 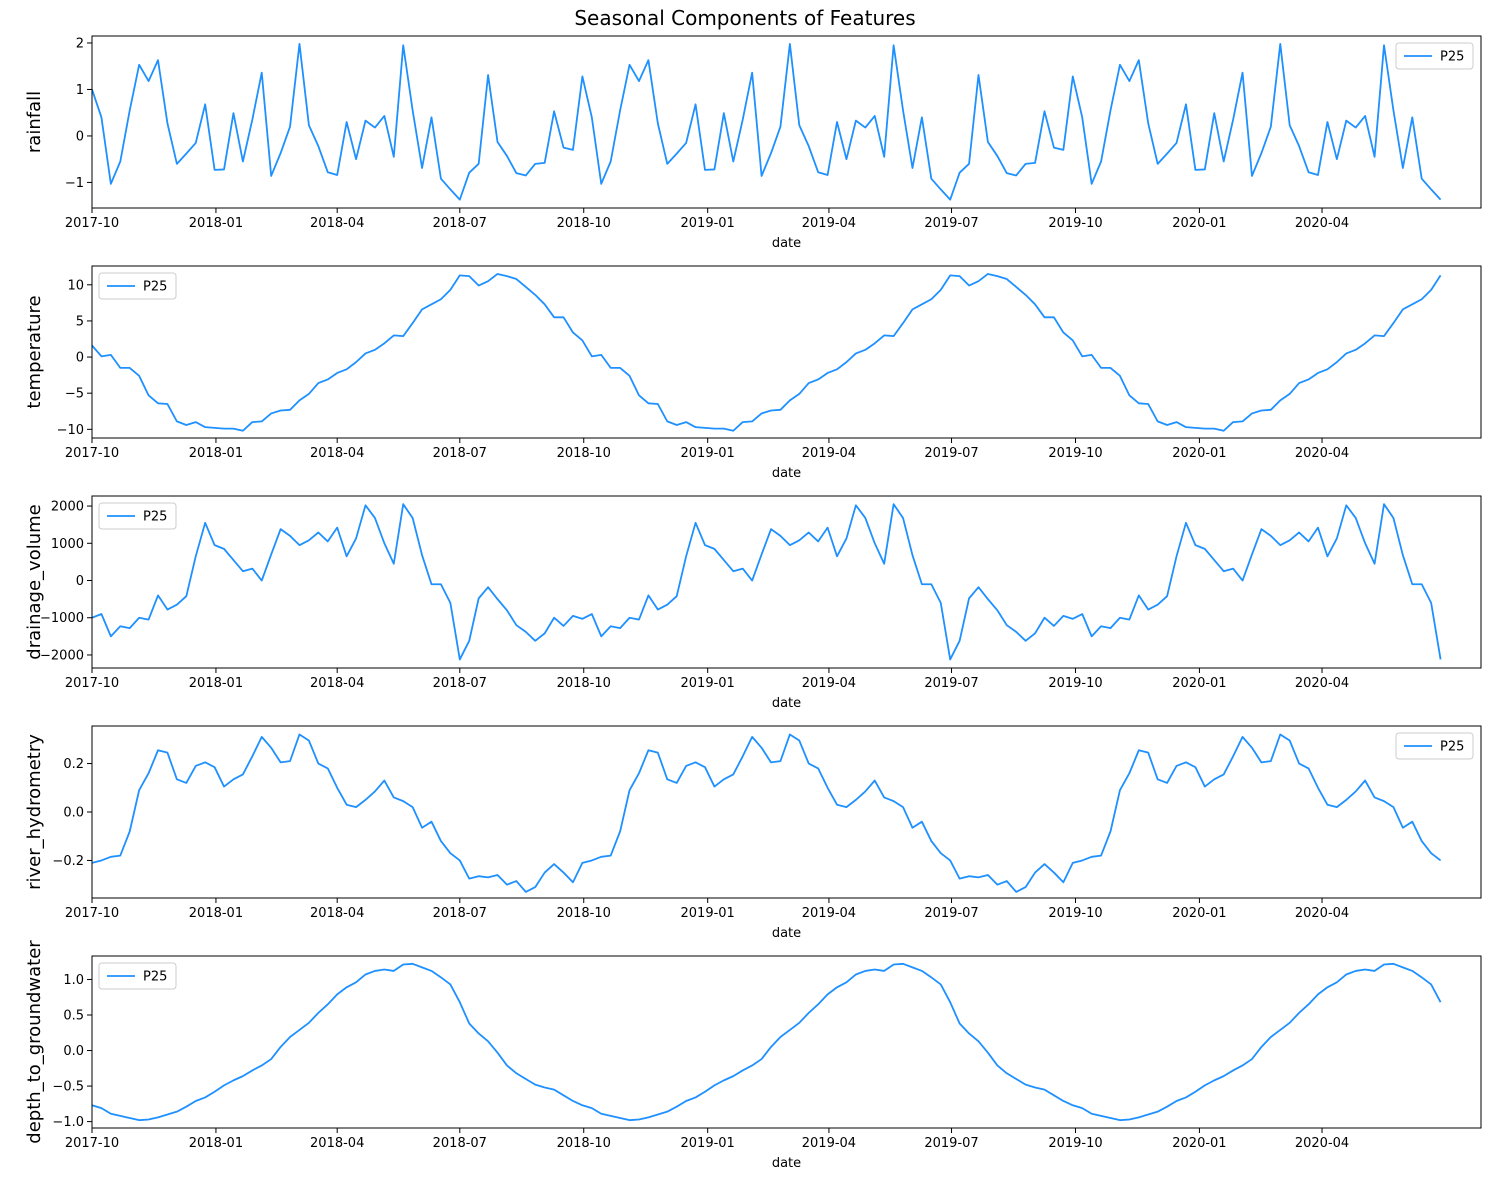 I want to click on y-axis-label: rainfall, so click(x=34, y=122).